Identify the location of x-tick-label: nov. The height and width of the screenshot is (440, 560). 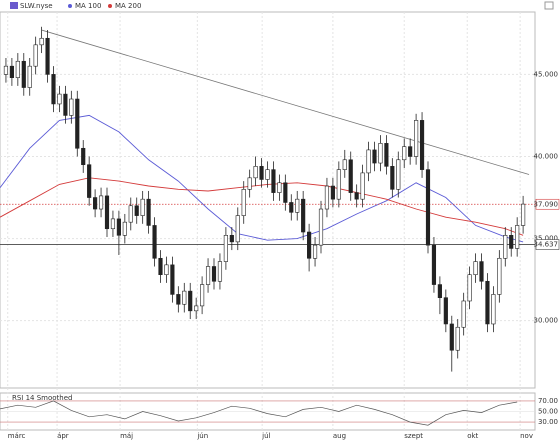
(526, 436).